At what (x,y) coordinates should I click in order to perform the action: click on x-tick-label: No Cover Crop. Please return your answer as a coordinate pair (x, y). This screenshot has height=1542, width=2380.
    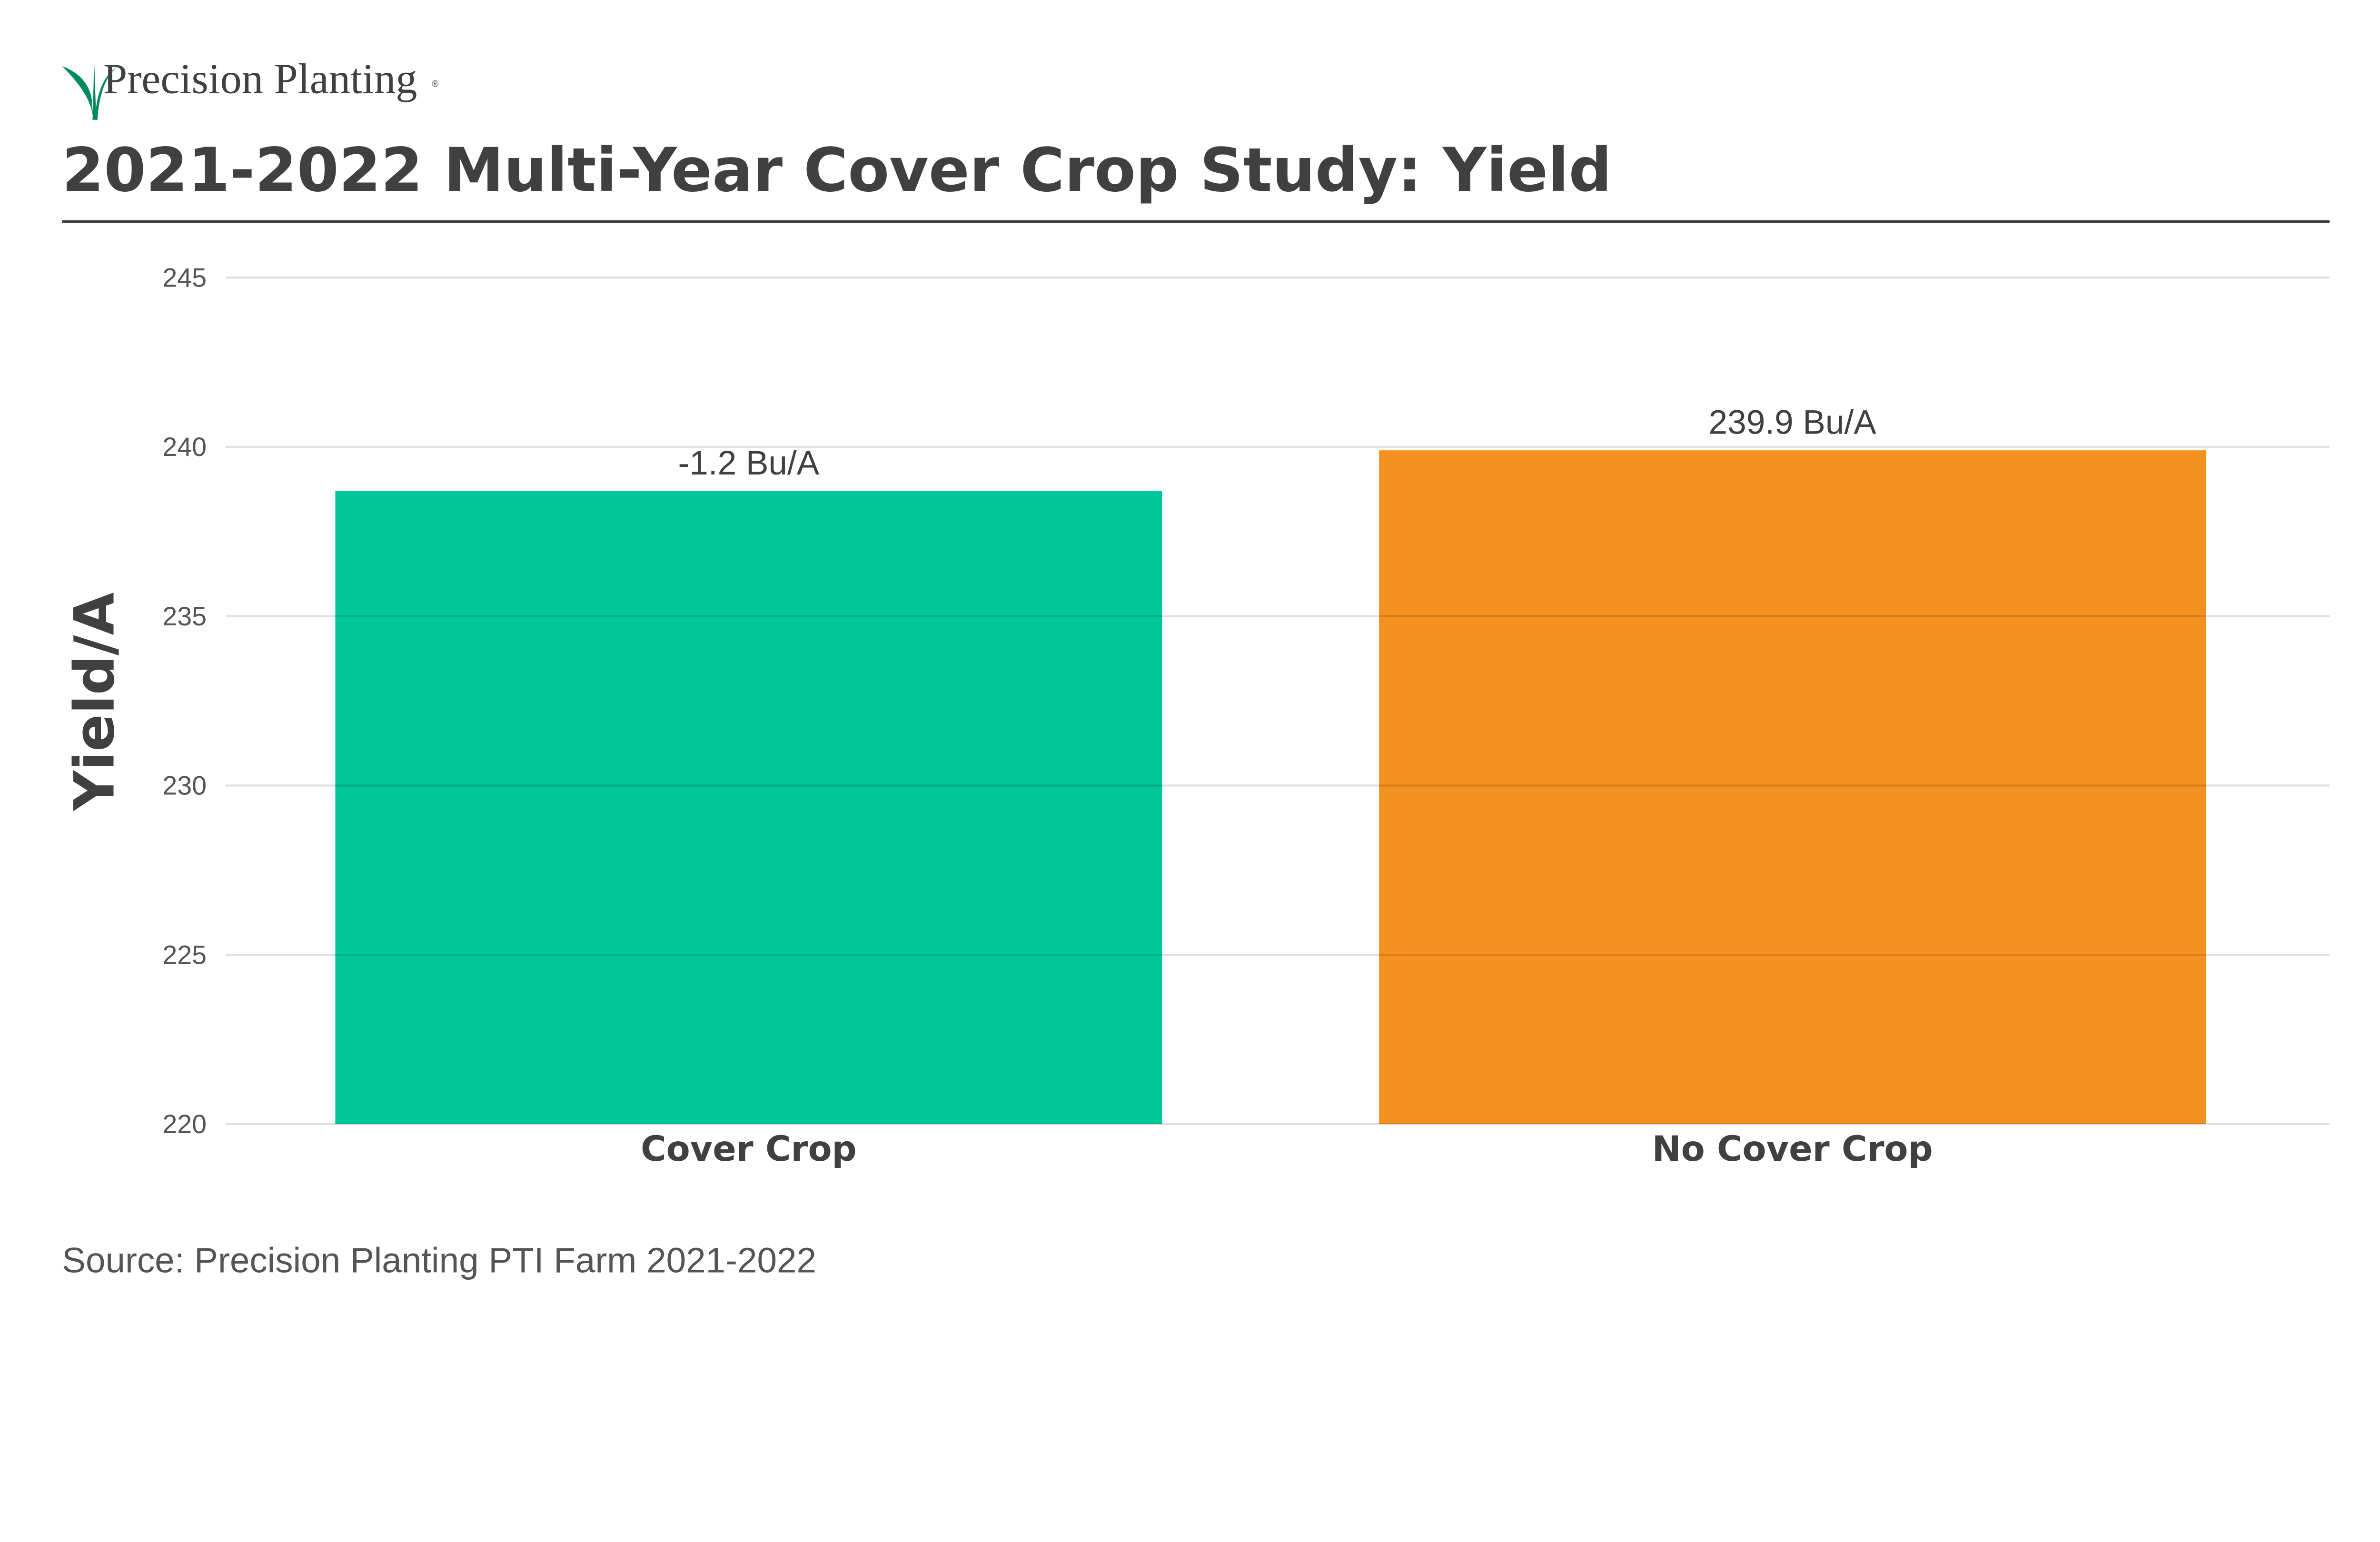
    Looking at the image, I should click on (1792, 1149).